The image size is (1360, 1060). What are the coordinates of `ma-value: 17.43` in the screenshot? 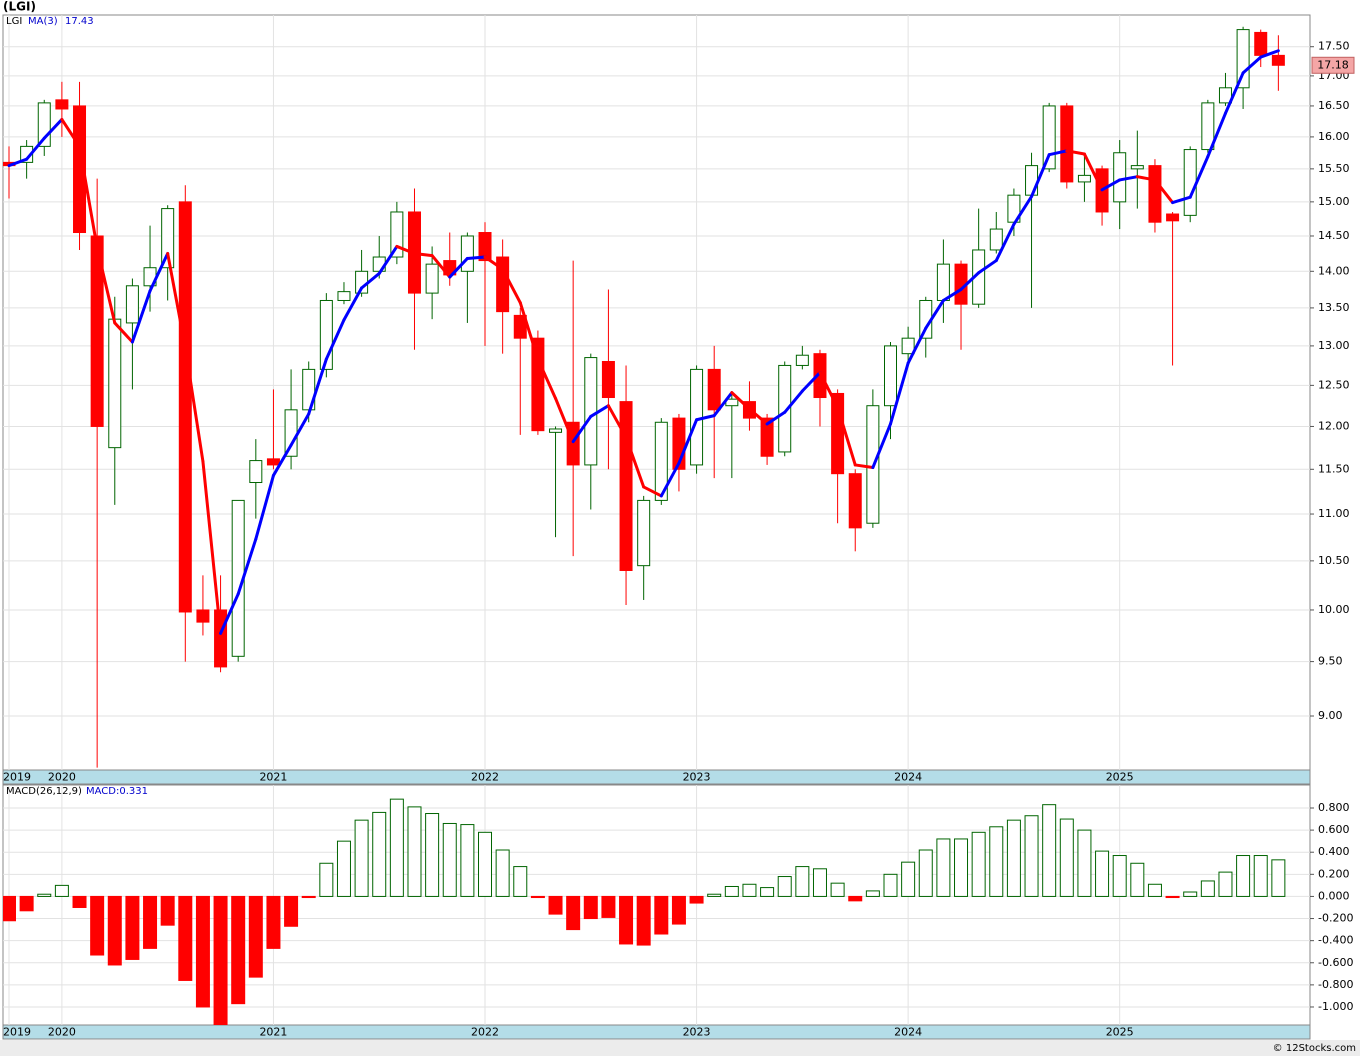 It's located at (79, 21).